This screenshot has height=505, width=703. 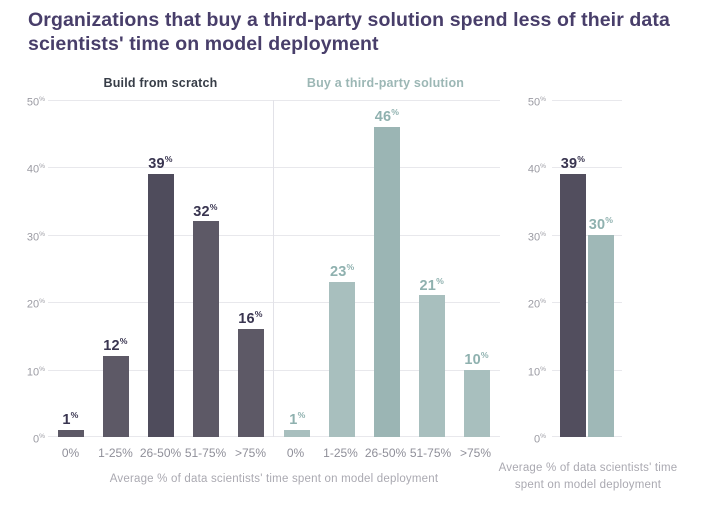 What do you see at coordinates (385, 83) in the screenshot?
I see `panel-buy-header: Buy a third-party solution` at bounding box center [385, 83].